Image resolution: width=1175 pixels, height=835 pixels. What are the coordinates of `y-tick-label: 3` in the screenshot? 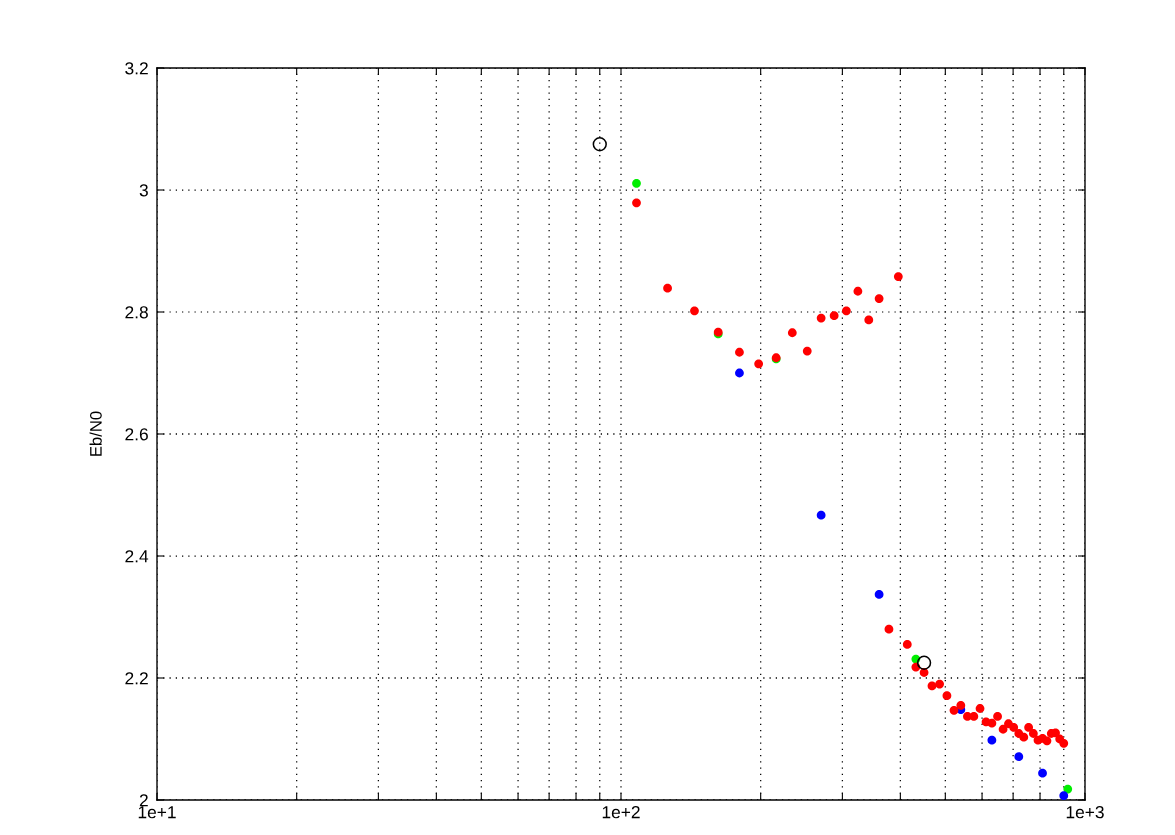 It's located at (143, 190).